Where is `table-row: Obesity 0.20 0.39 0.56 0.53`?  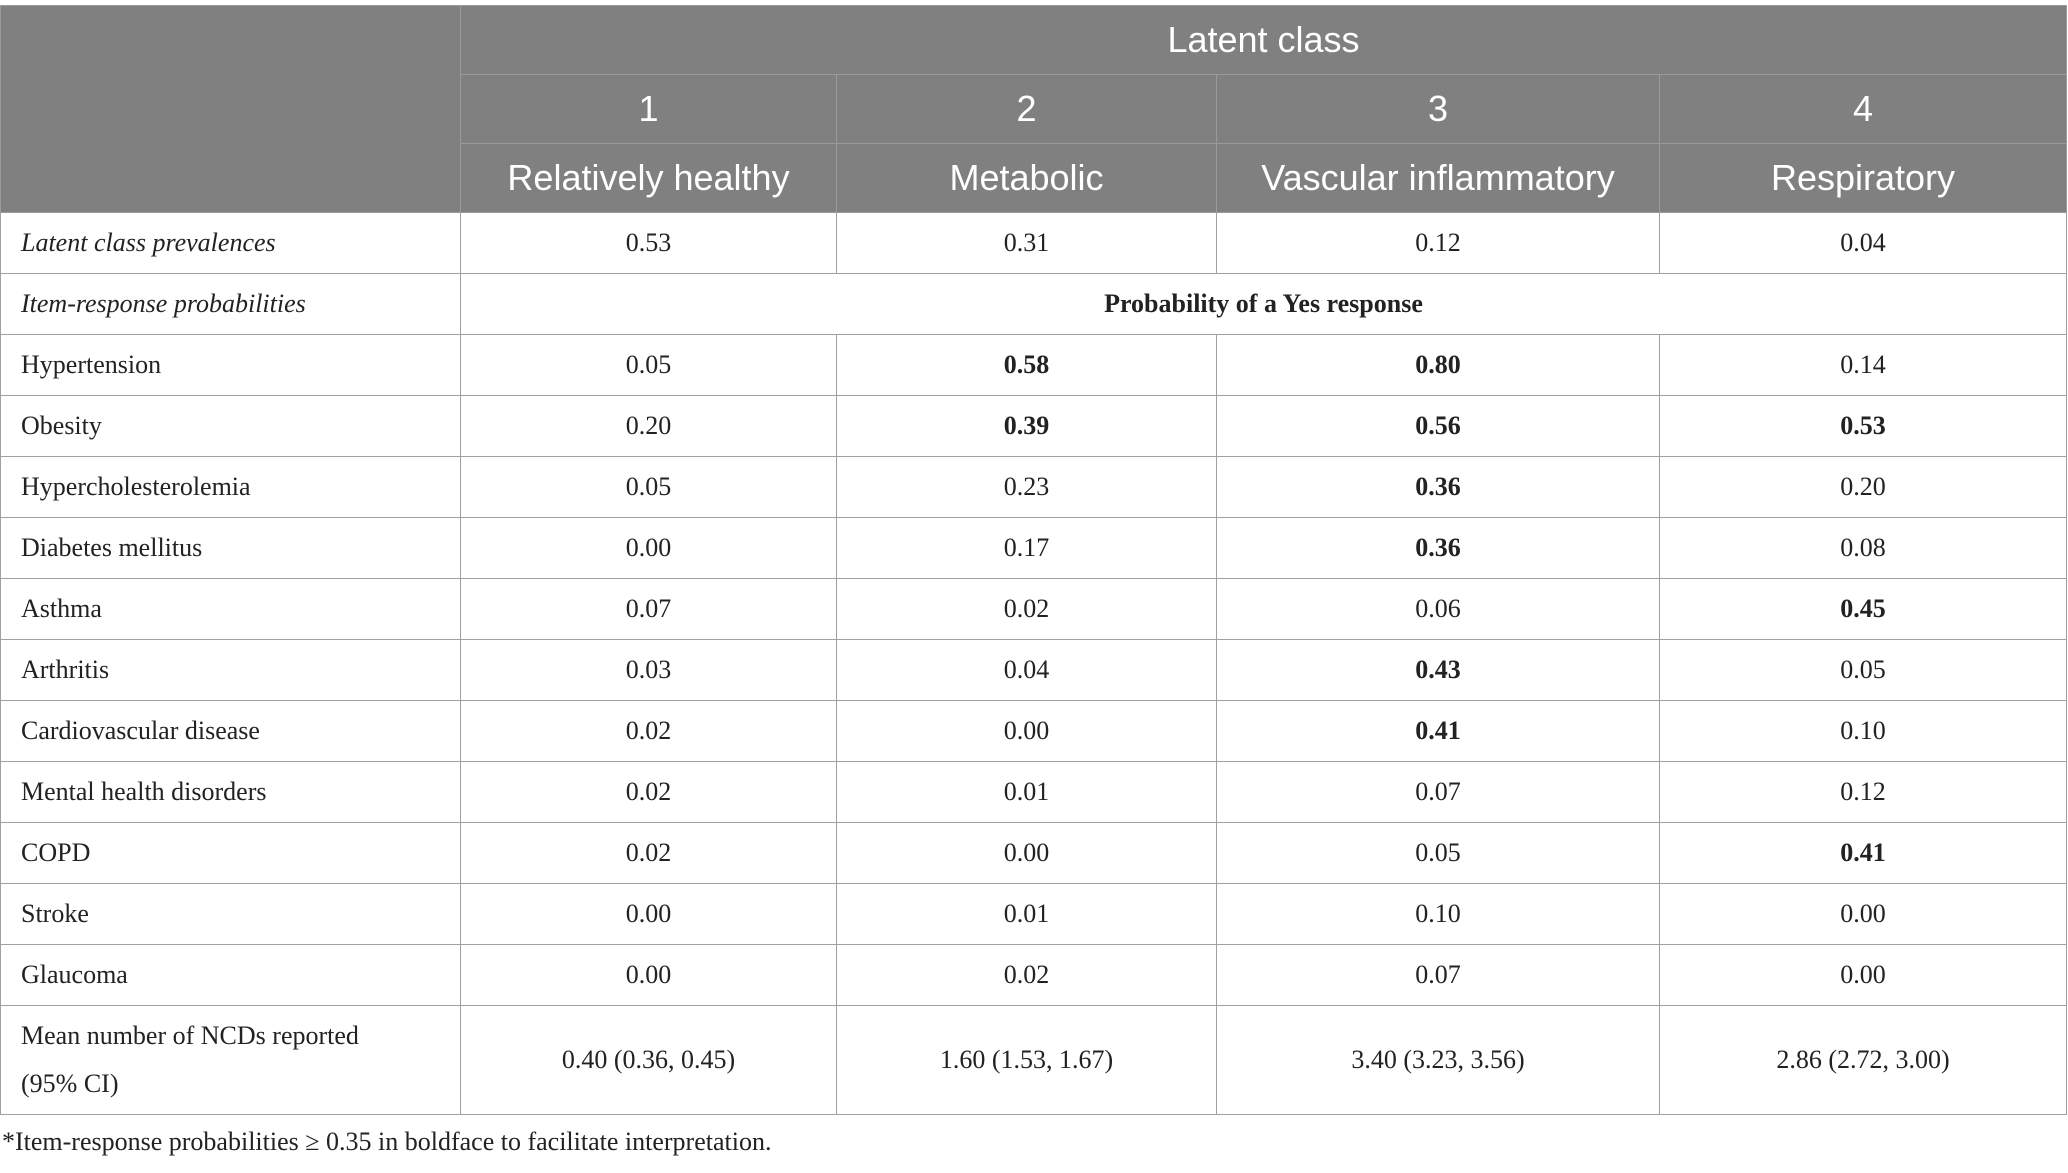
table-row: Obesity 0.20 0.39 0.56 0.53 is located at coordinates (1033, 426).